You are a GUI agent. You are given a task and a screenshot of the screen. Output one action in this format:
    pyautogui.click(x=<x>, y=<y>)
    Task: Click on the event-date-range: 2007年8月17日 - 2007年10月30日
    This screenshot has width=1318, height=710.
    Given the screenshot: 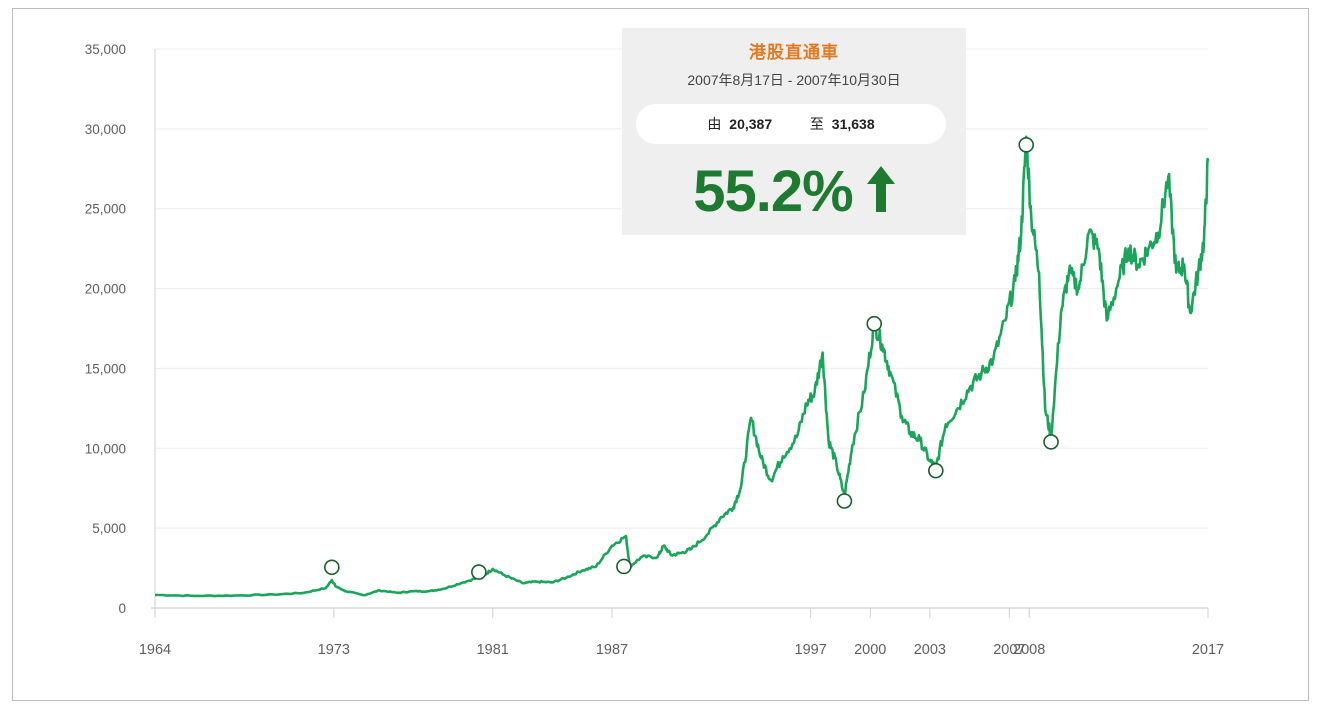 What is the action you would take?
    pyautogui.click(x=794, y=80)
    